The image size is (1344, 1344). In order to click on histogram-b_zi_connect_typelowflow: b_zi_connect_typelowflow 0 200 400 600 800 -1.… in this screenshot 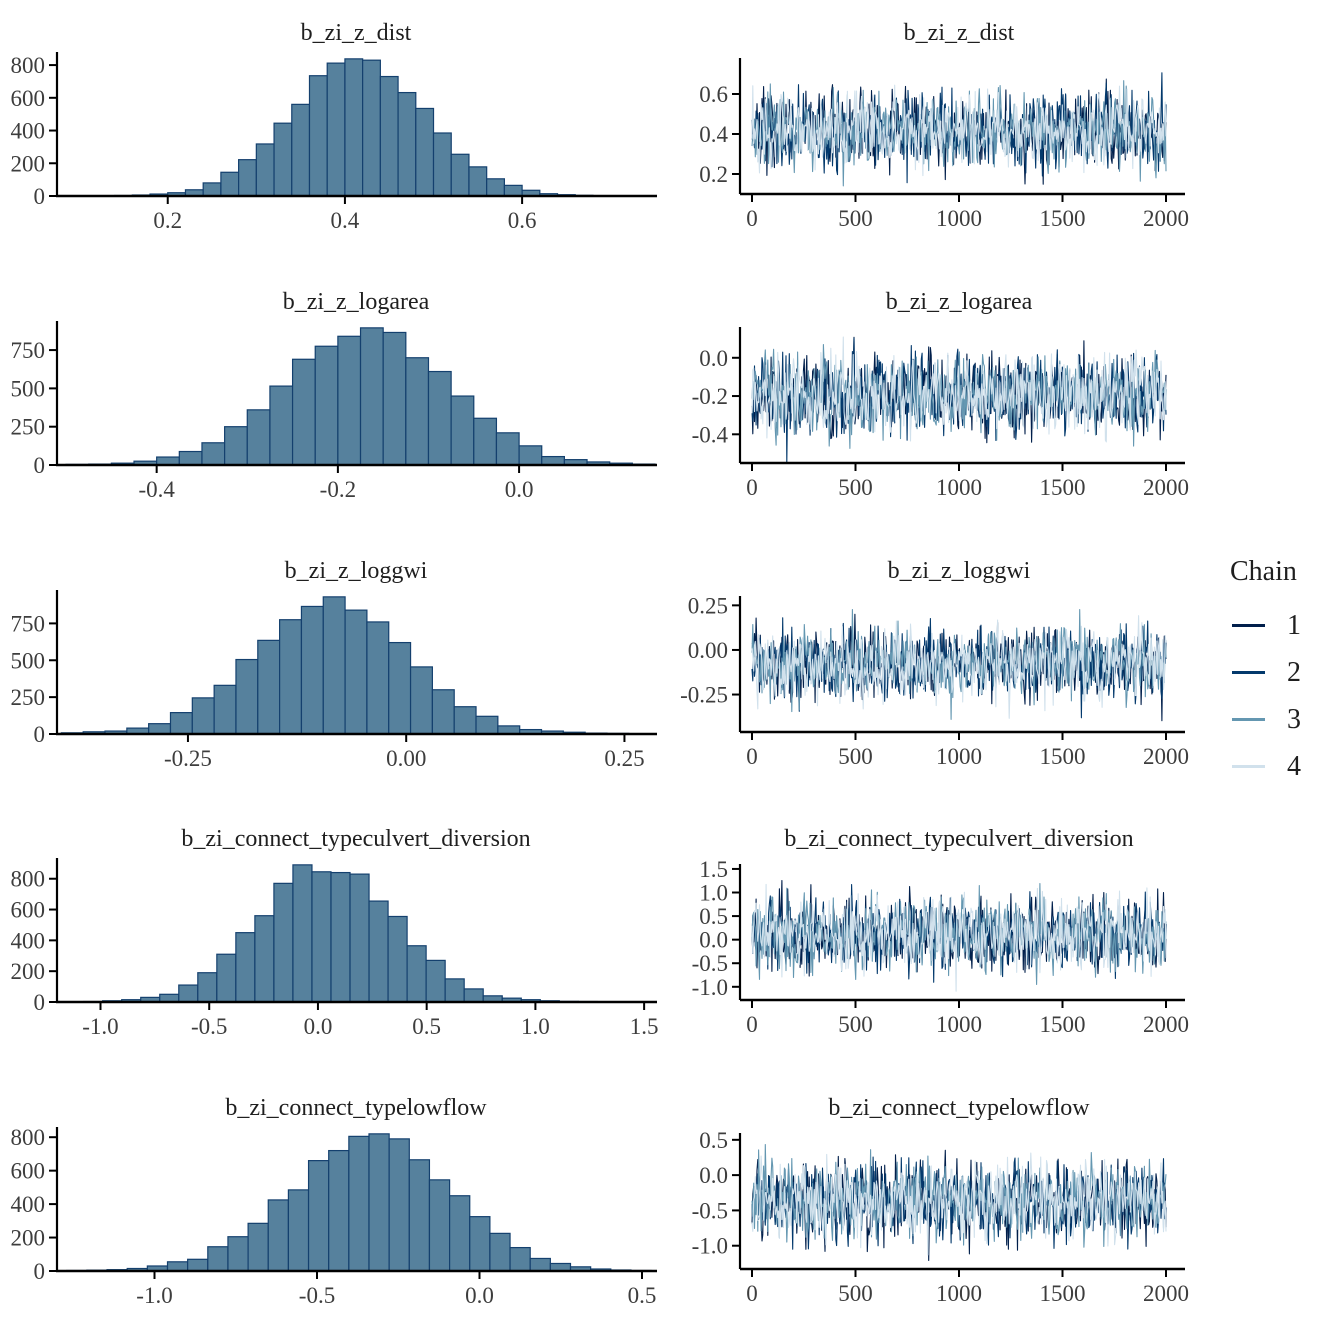, I will do `click(334, 1201)`.